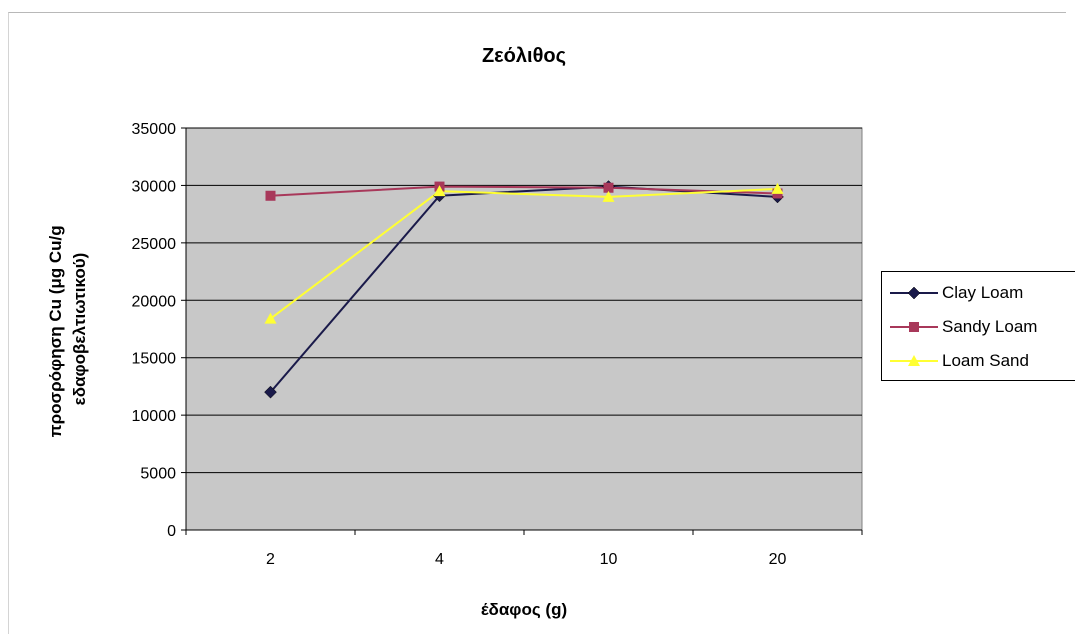 The width and height of the screenshot is (1075, 640). Describe the element at coordinates (523, 253) in the screenshot. I see `series-line-loam-sand` at that location.